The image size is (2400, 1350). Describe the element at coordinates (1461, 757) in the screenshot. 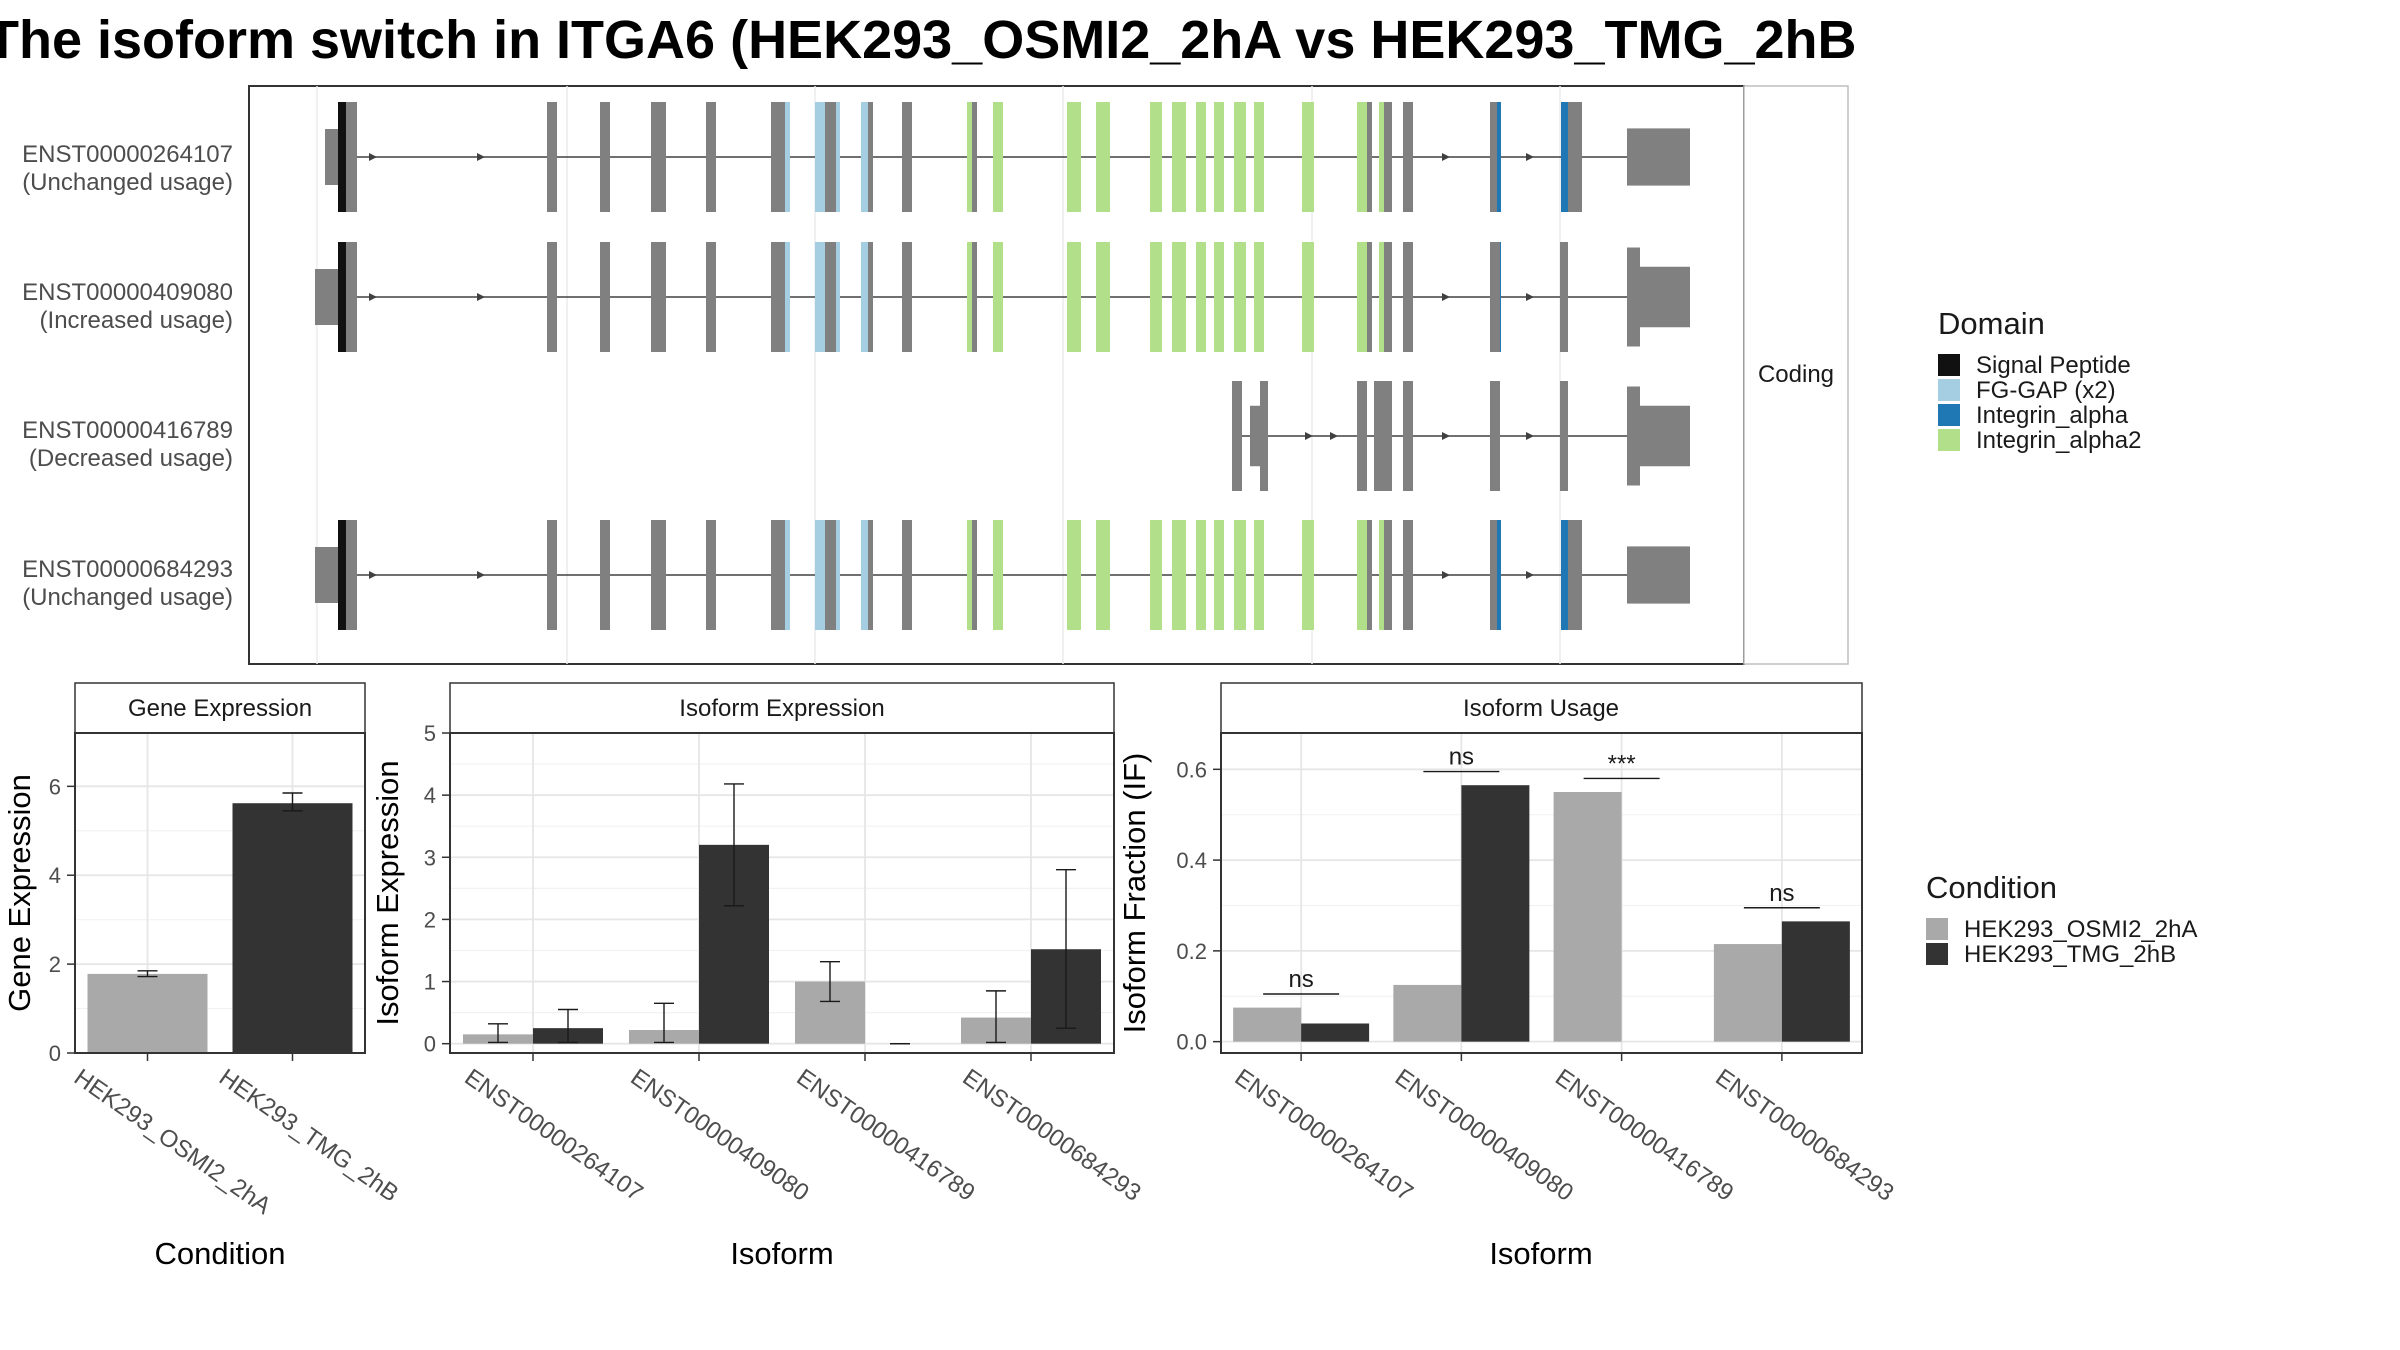

I see `significance-label: ns` at that location.